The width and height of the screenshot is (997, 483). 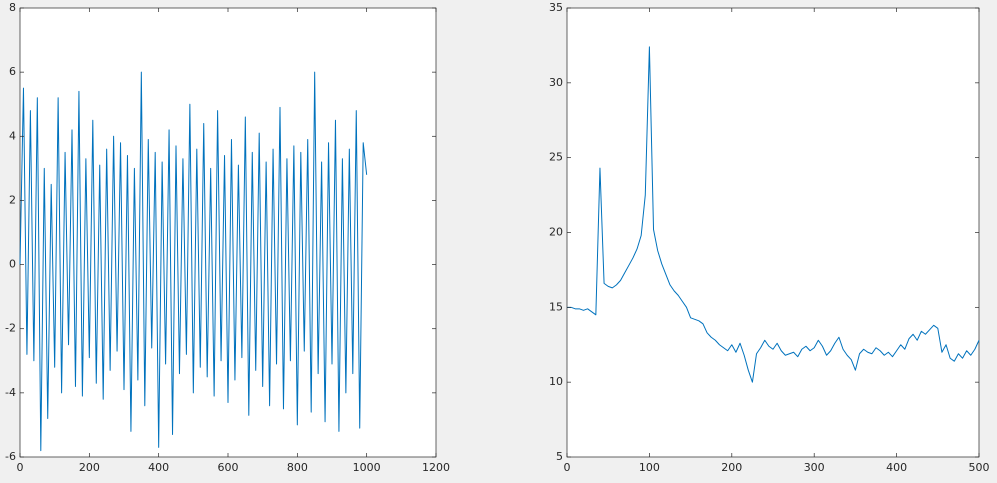 I want to click on y-tick-label: 5, so click(x=559, y=456).